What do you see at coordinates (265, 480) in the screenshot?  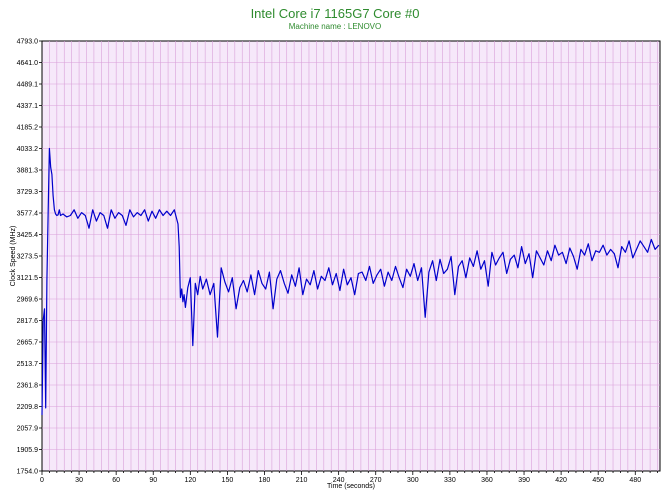 I see `x-tick-label: 180` at bounding box center [265, 480].